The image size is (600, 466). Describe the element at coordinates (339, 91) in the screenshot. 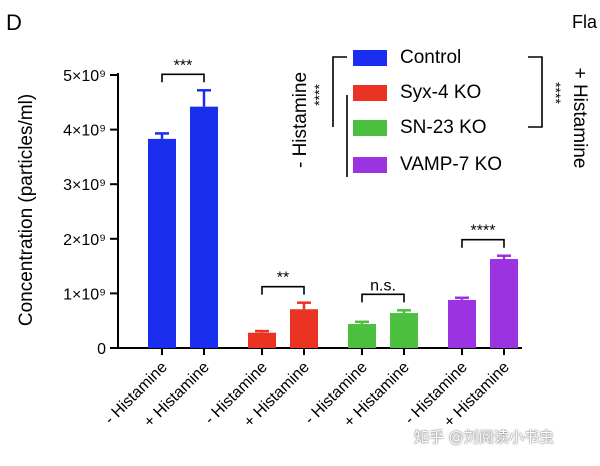

I see `legend-left-bracket` at that location.